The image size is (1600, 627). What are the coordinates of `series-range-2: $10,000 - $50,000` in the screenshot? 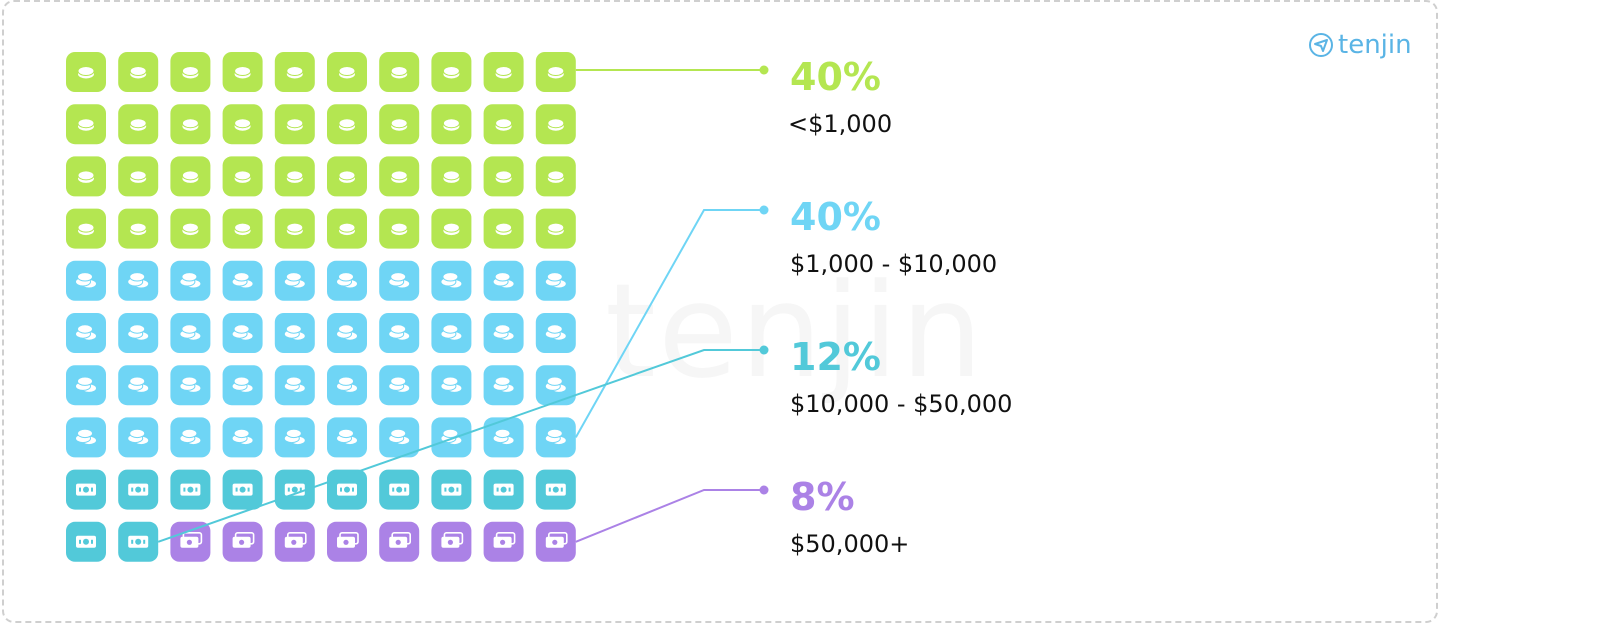 It's located at (901, 404).